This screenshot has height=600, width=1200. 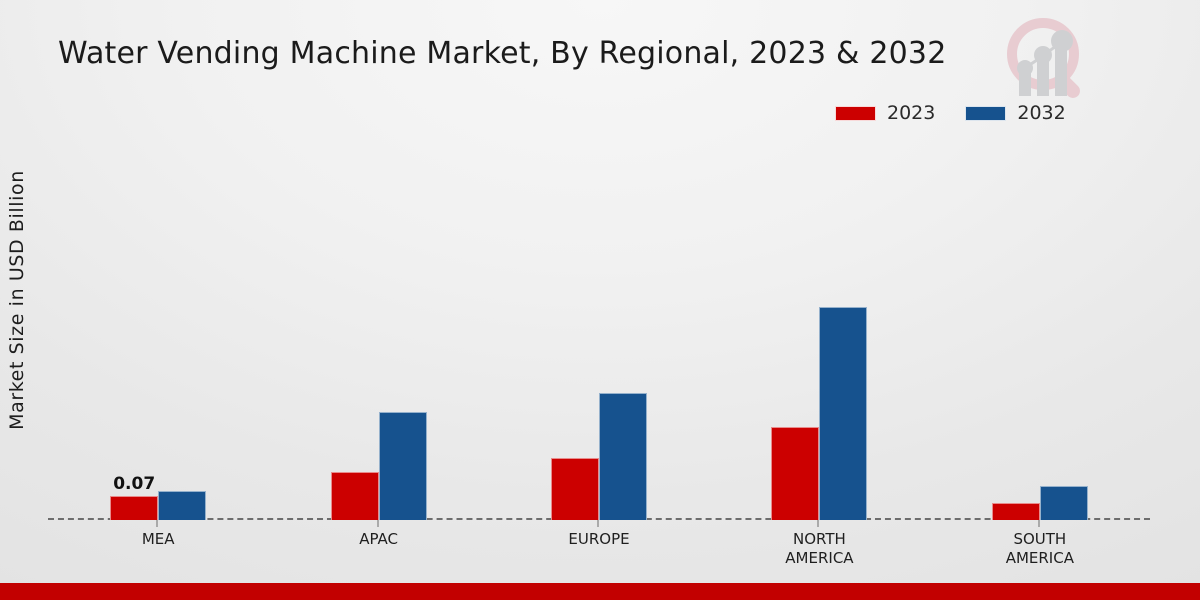 I want to click on bar-group: SOUTH AMERICA, so click(x=1040, y=354).